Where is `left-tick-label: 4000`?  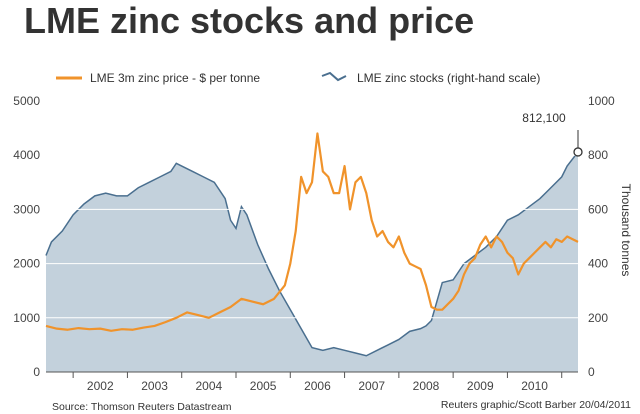
left-tick-label: 4000 is located at coordinates (26, 155).